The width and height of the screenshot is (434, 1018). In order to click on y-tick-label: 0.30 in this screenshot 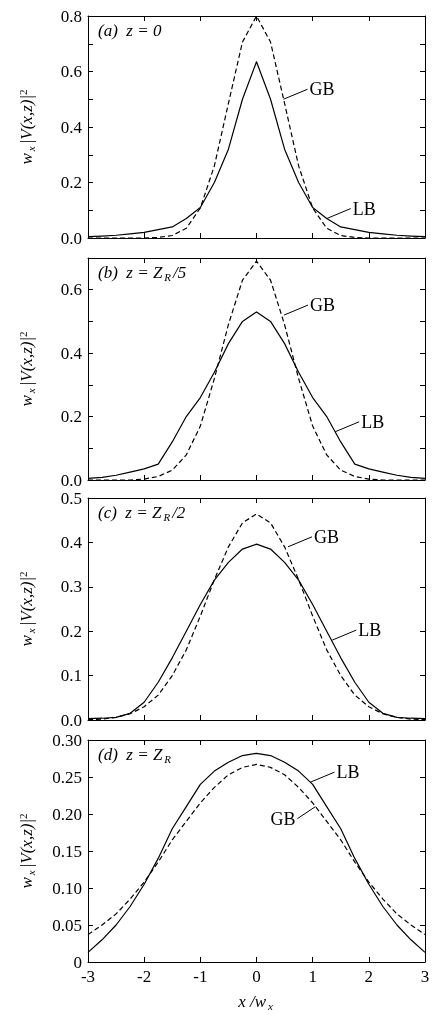, I will do `click(67, 740)`.